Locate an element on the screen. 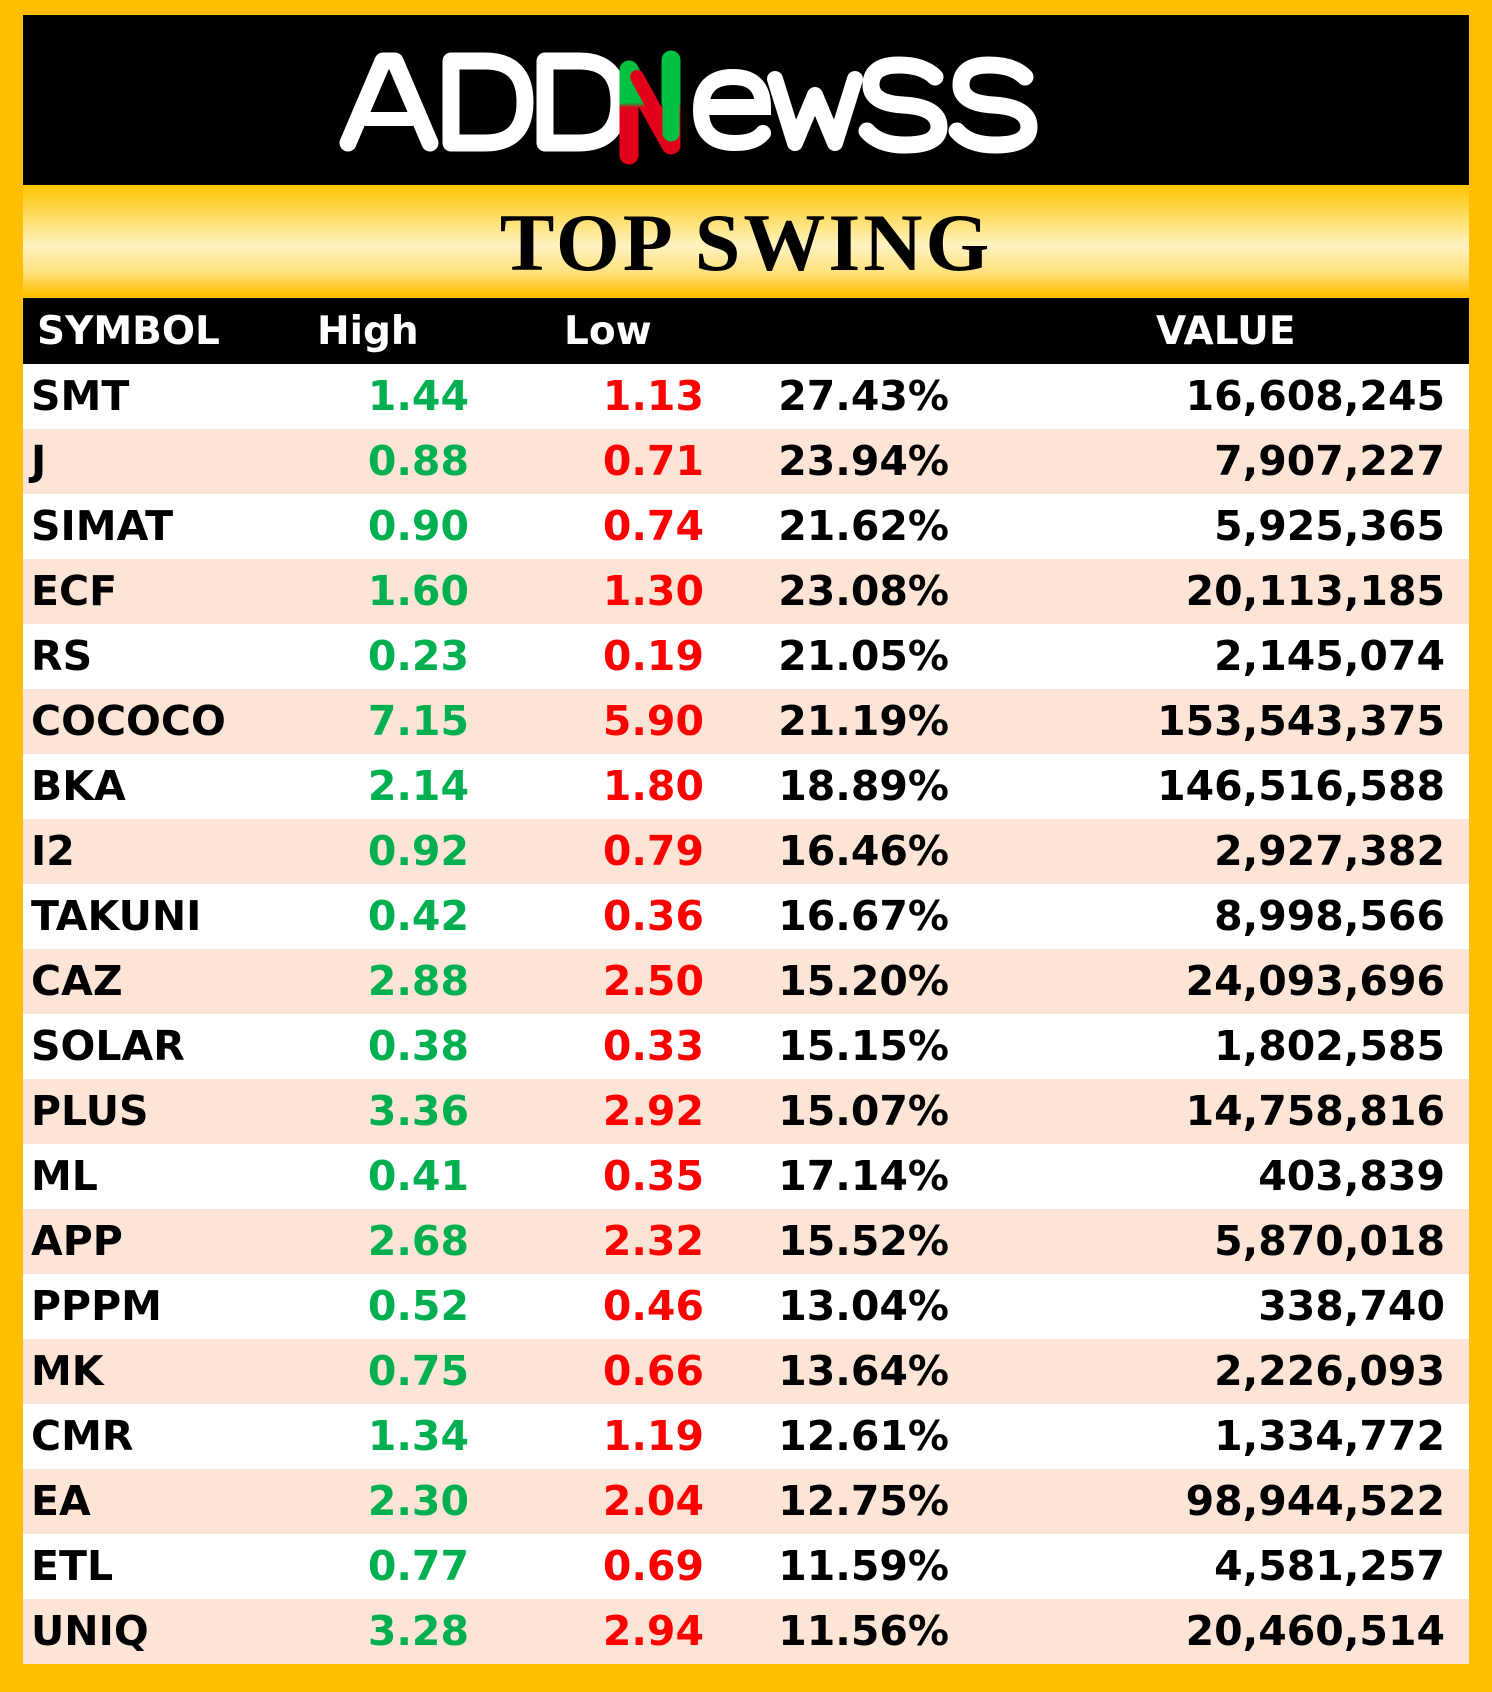  cell-symbol: I2 is located at coordinates (53, 851).